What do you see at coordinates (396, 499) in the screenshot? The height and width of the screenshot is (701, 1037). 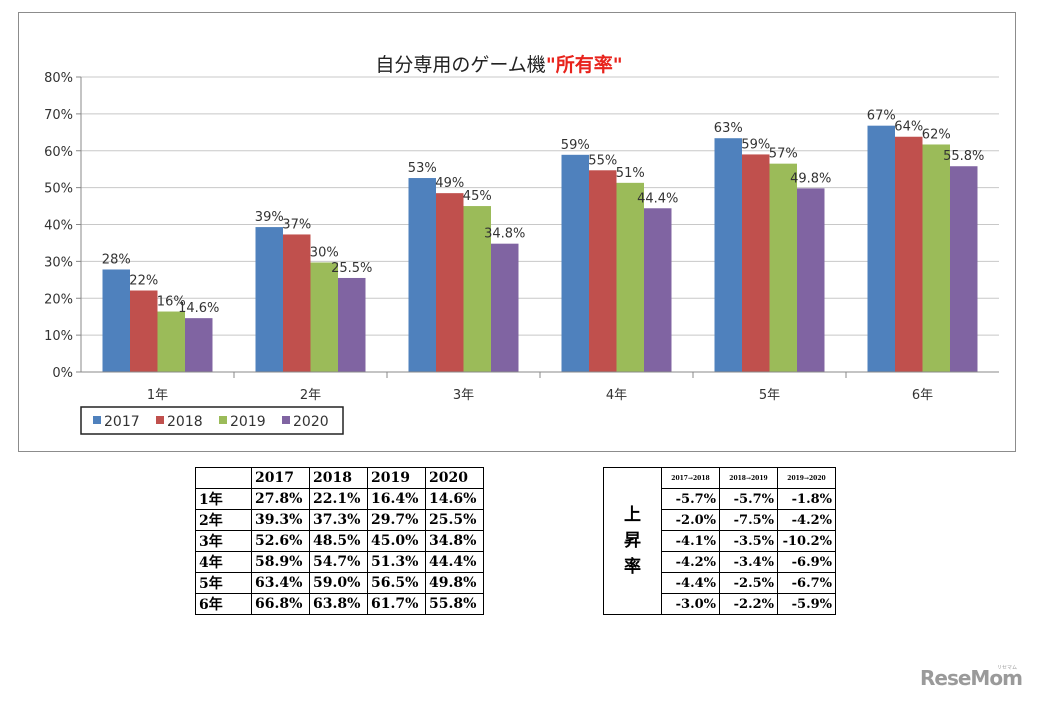 I see `table-cell: 16.4%` at bounding box center [396, 499].